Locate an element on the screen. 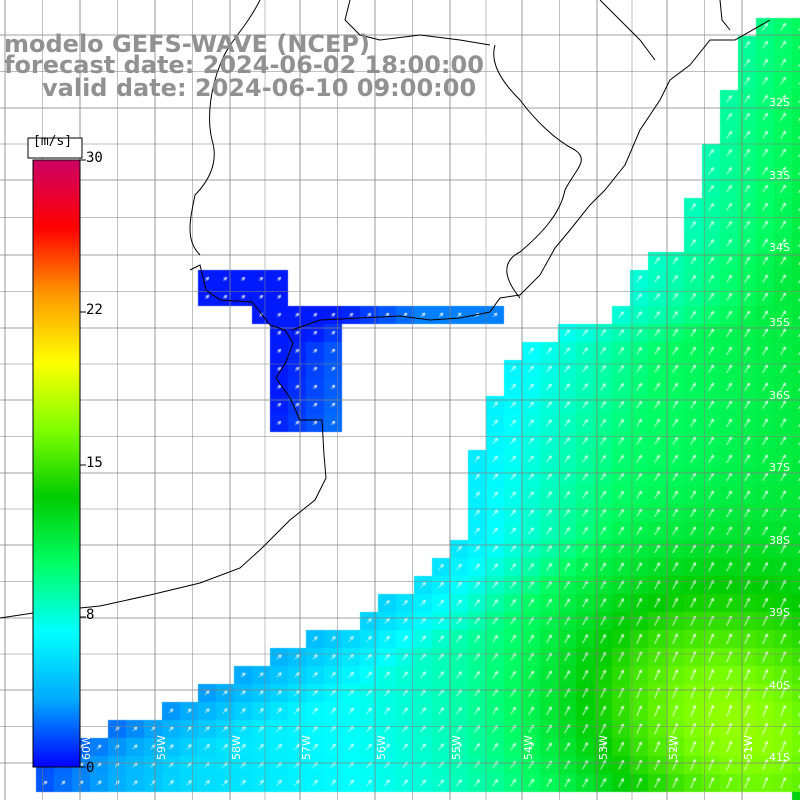 The width and height of the screenshot is (800, 800). longitude-label: 58W is located at coordinates (236, 747).